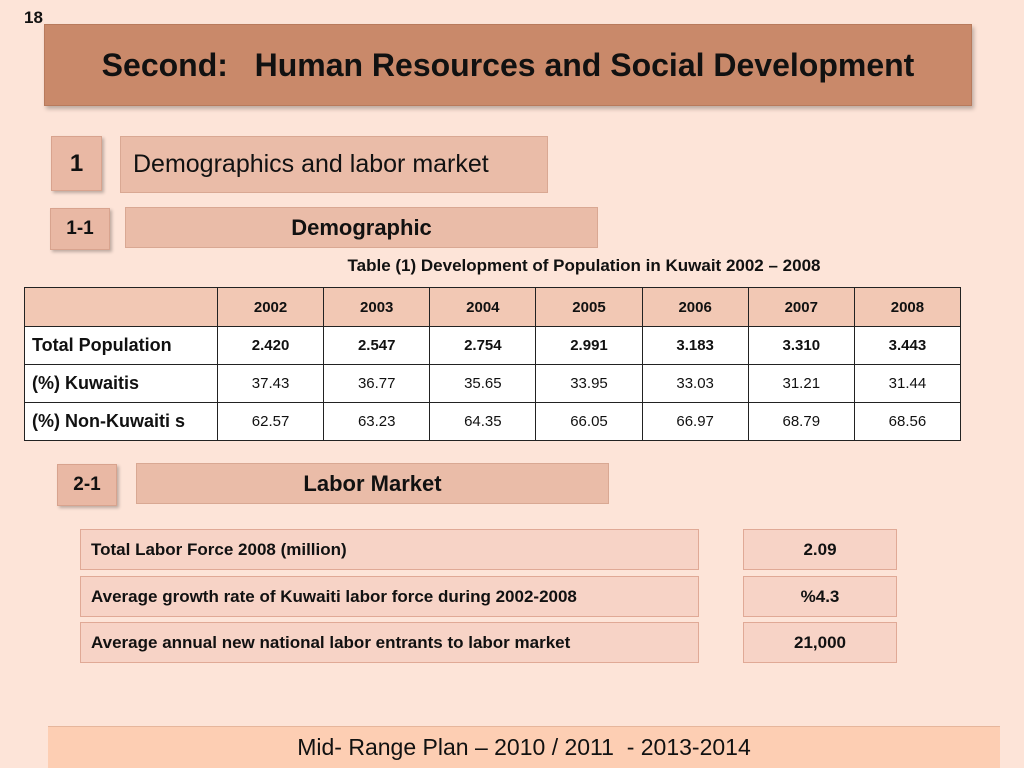 Image resolution: width=1024 pixels, height=768 pixels. What do you see at coordinates (334, 164) in the screenshot?
I see `section-1-title: Demographics and labor market` at bounding box center [334, 164].